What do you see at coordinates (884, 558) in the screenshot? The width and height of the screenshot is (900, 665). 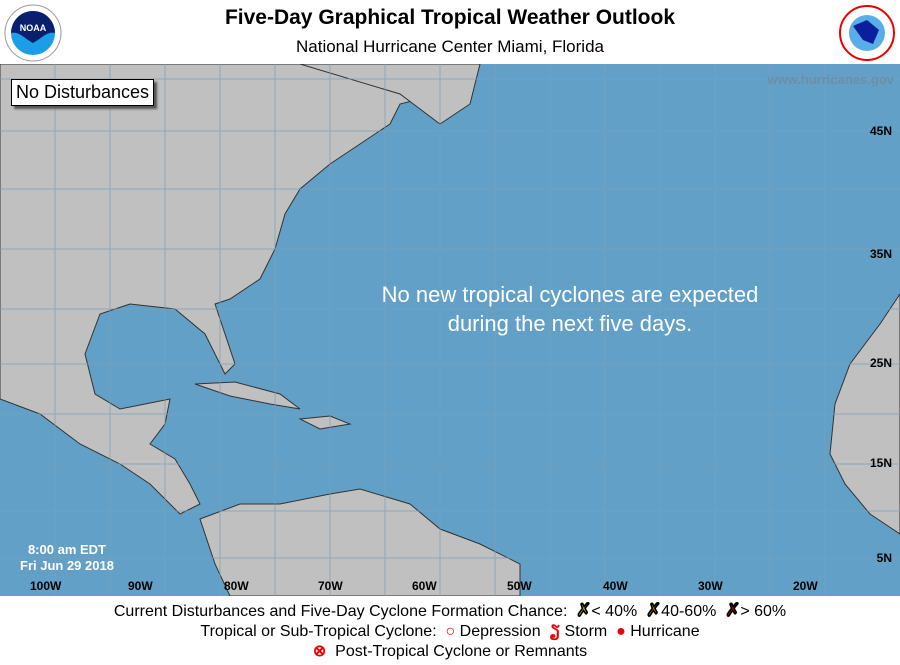 I see `lat-label: 5N` at bounding box center [884, 558].